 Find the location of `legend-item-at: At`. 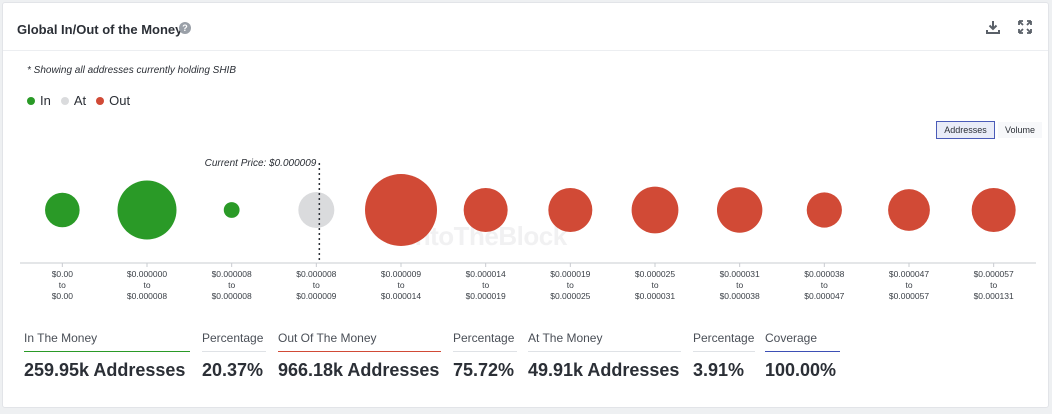

legend-item-at: At is located at coordinates (73, 100).